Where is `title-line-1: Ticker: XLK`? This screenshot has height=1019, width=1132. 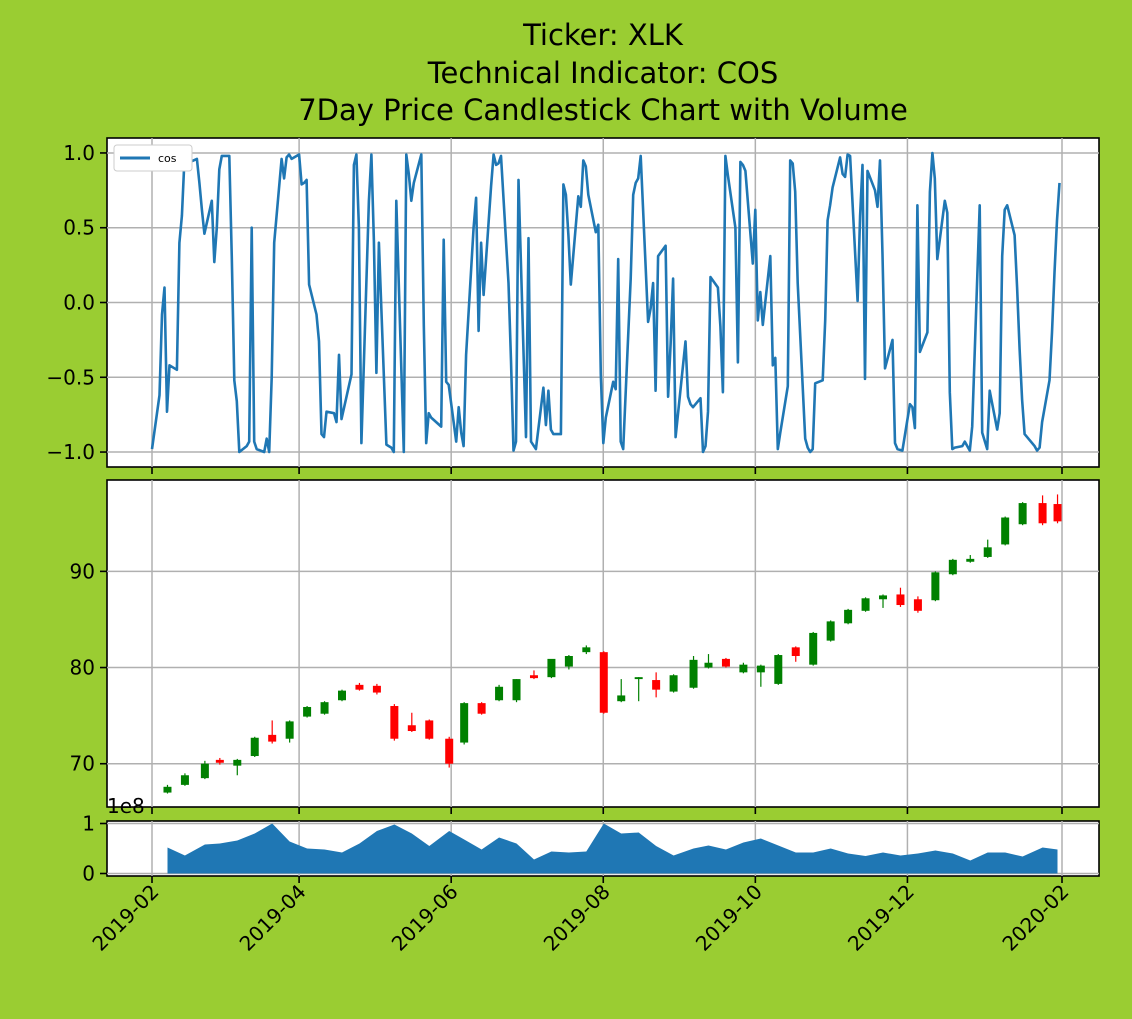 title-line-1: Ticker: XLK is located at coordinates (603, 35).